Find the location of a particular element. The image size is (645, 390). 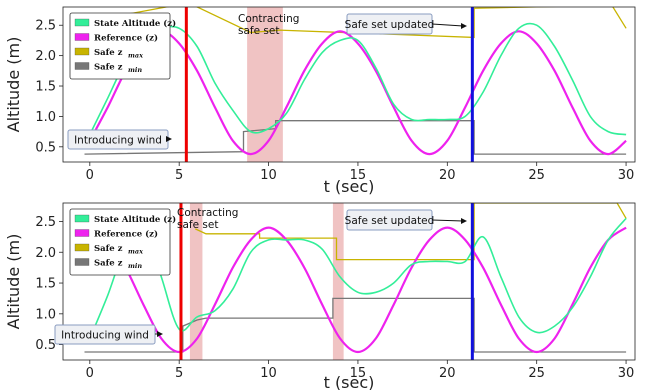

safe-zmin-line is located at coordinates (355, 325).